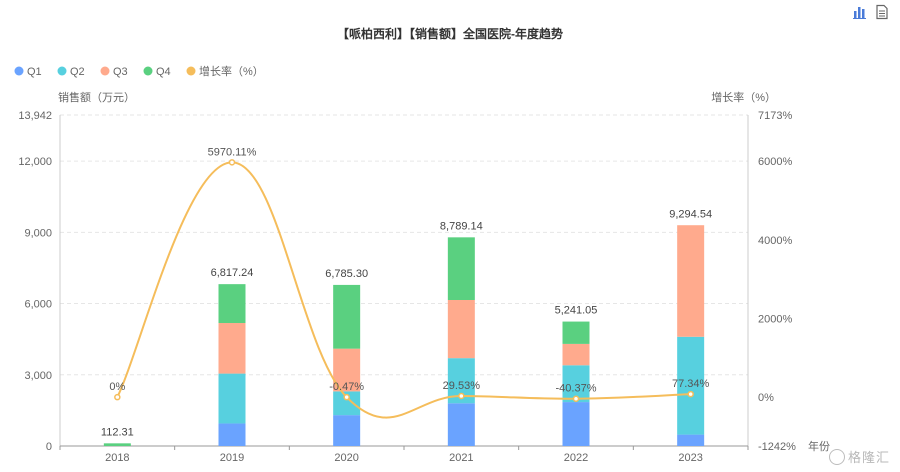 Image resolution: width=900 pixels, height=472 pixels. What do you see at coordinates (231, 71) in the screenshot?
I see `legend-label-4: 增长率（%）` at bounding box center [231, 71].